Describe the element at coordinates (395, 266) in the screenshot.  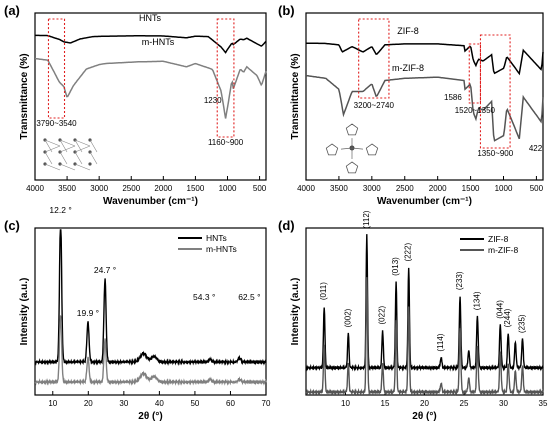
I see `peak-label: (013)` at that location.